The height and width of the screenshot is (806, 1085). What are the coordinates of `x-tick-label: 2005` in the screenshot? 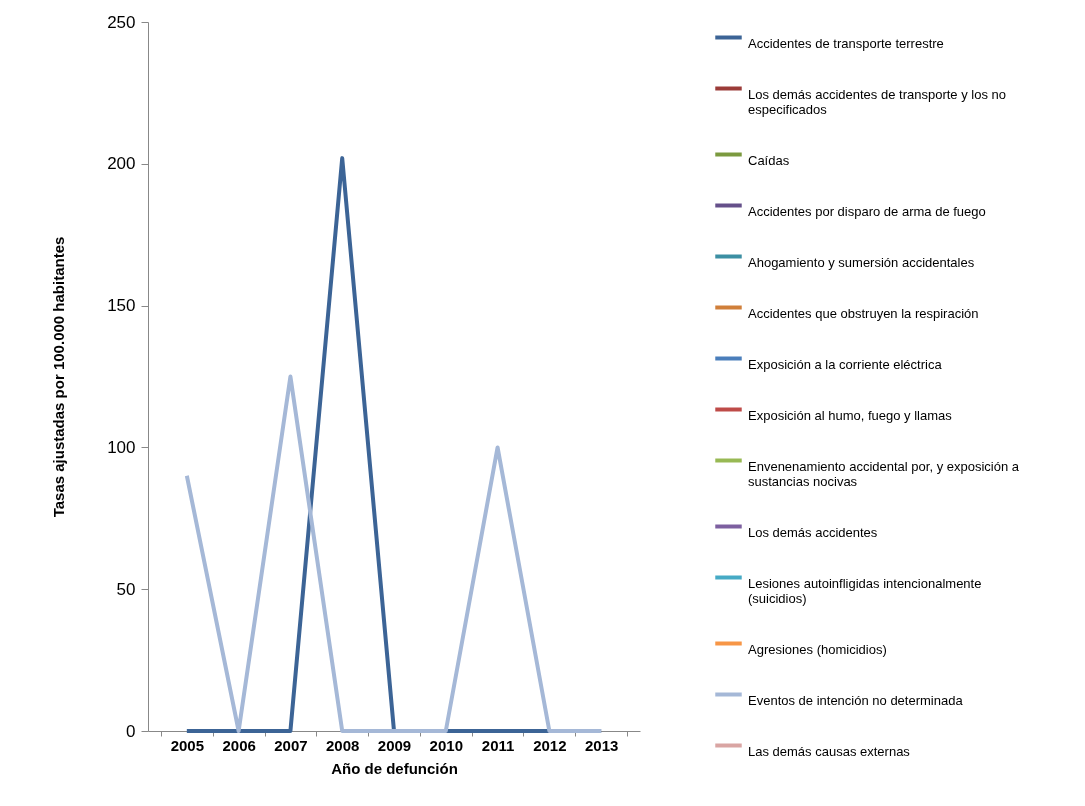 It's located at (187, 745).